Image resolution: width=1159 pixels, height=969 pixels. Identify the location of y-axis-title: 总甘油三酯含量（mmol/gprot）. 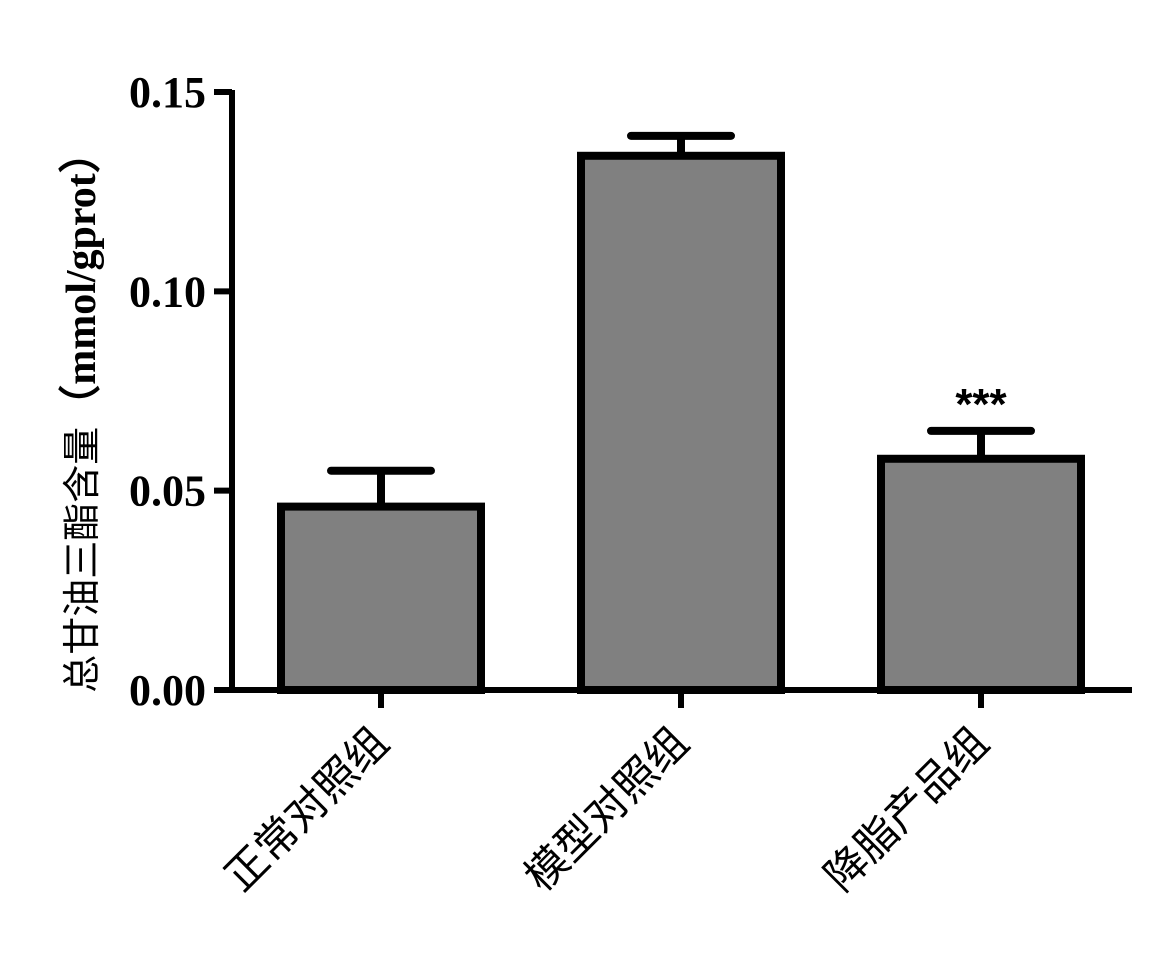
(81, 412).